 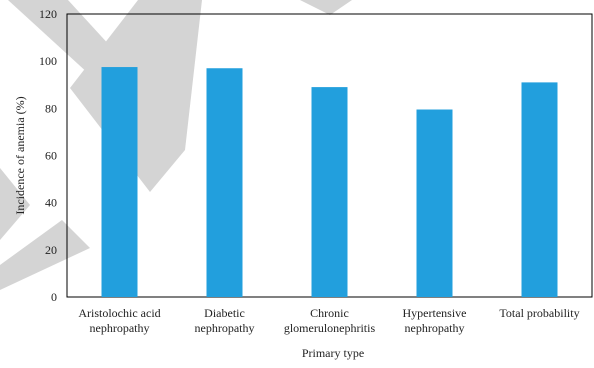 What do you see at coordinates (20, 155) in the screenshot?
I see `y-axis-title: Incidence of anemia (%)` at bounding box center [20, 155].